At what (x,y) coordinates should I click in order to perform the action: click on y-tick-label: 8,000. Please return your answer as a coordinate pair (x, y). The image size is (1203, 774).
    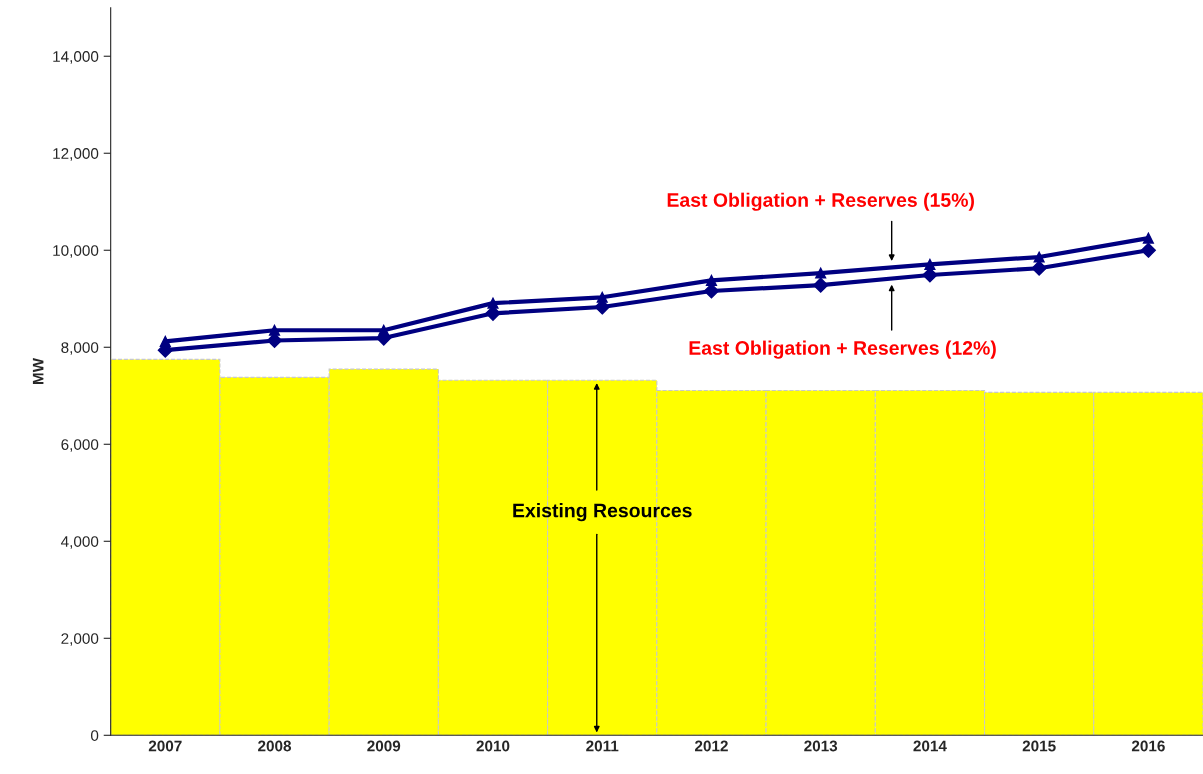
    Looking at the image, I should click on (80, 348).